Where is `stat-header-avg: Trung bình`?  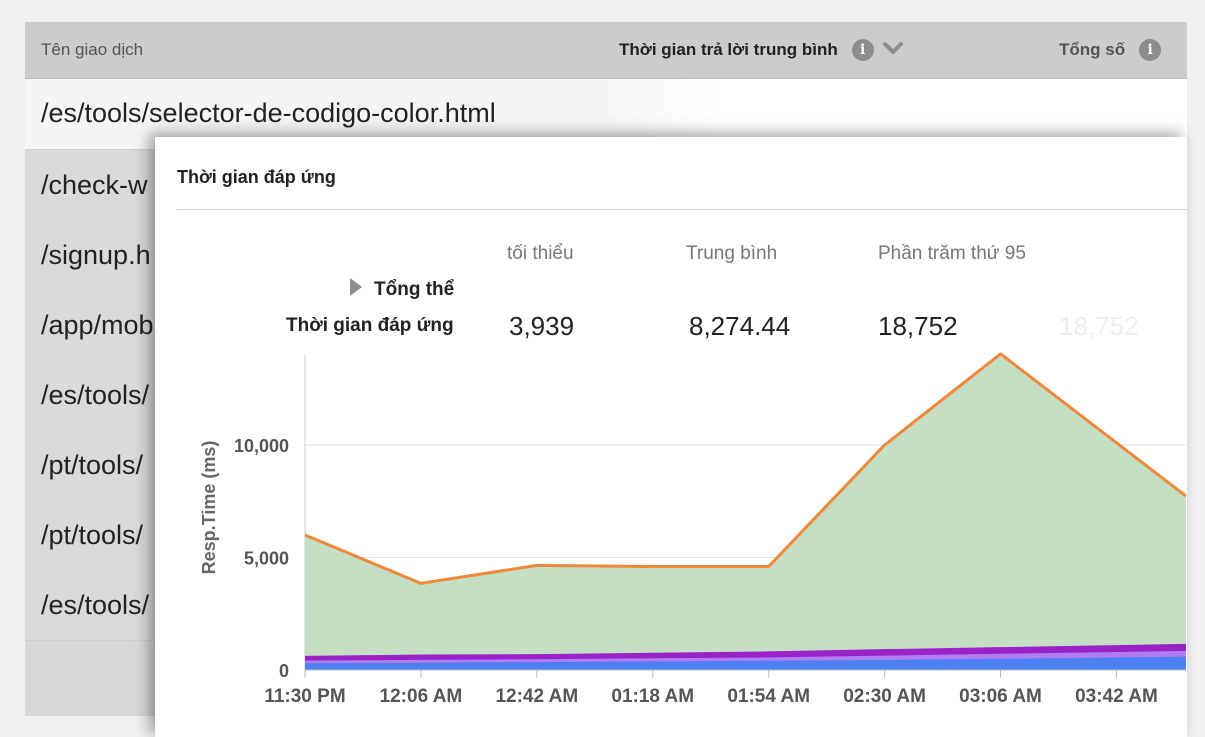 stat-header-avg: Trung bình is located at coordinates (732, 253).